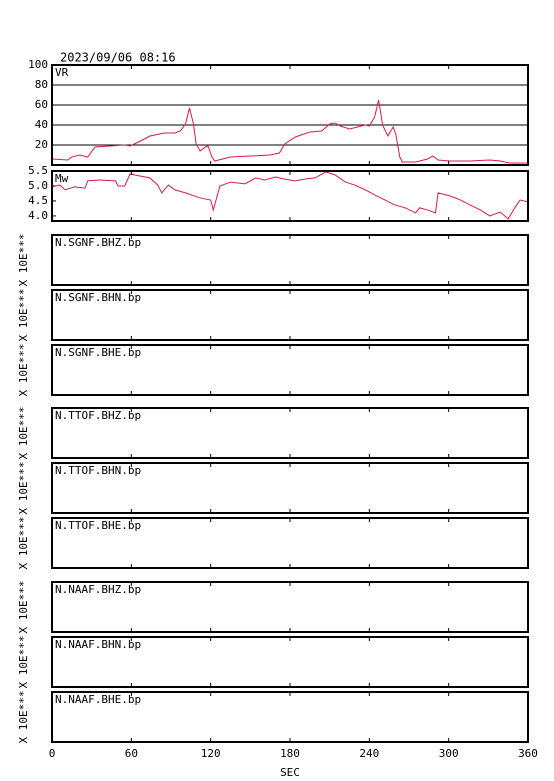 Image resolution: width=554 pixels, height=781 pixels. What do you see at coordinates (41, 84) in the screenshot?
I see `y-tick-label: 80` at bounding box center [41, 84].